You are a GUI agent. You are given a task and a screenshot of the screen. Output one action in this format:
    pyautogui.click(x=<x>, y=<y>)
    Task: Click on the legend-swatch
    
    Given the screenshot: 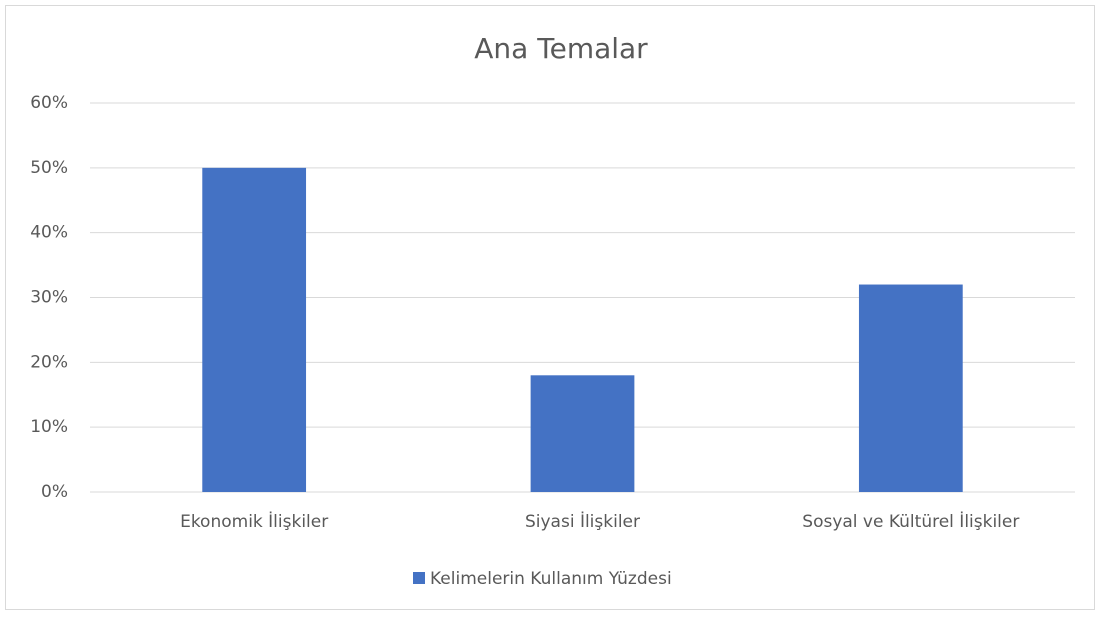 What is the action you would take?
    pyautogui.click(x=419, y=578)
    